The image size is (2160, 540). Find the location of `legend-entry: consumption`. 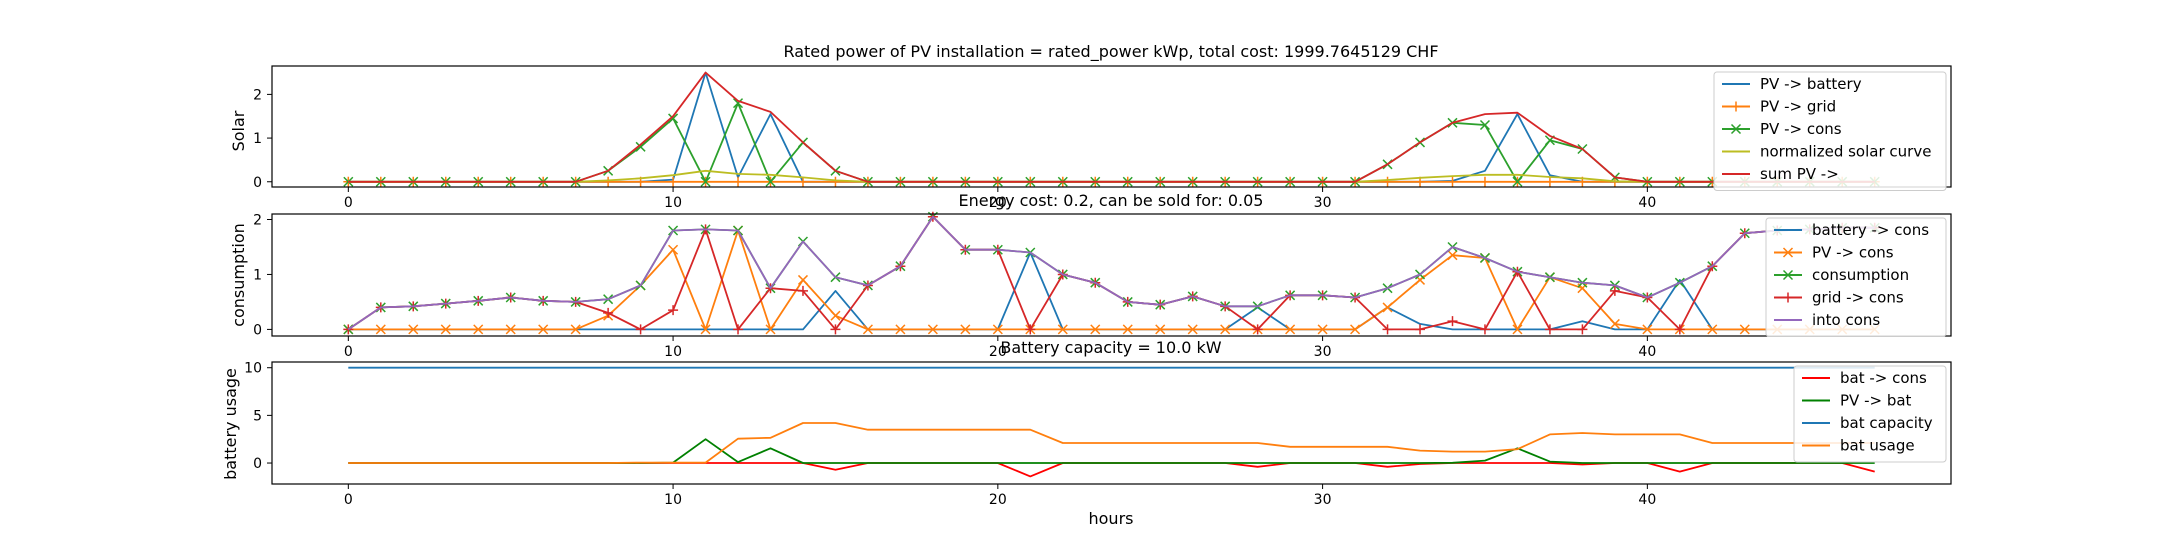

legend-entry: consumption is located at coordinates (1841, 275).